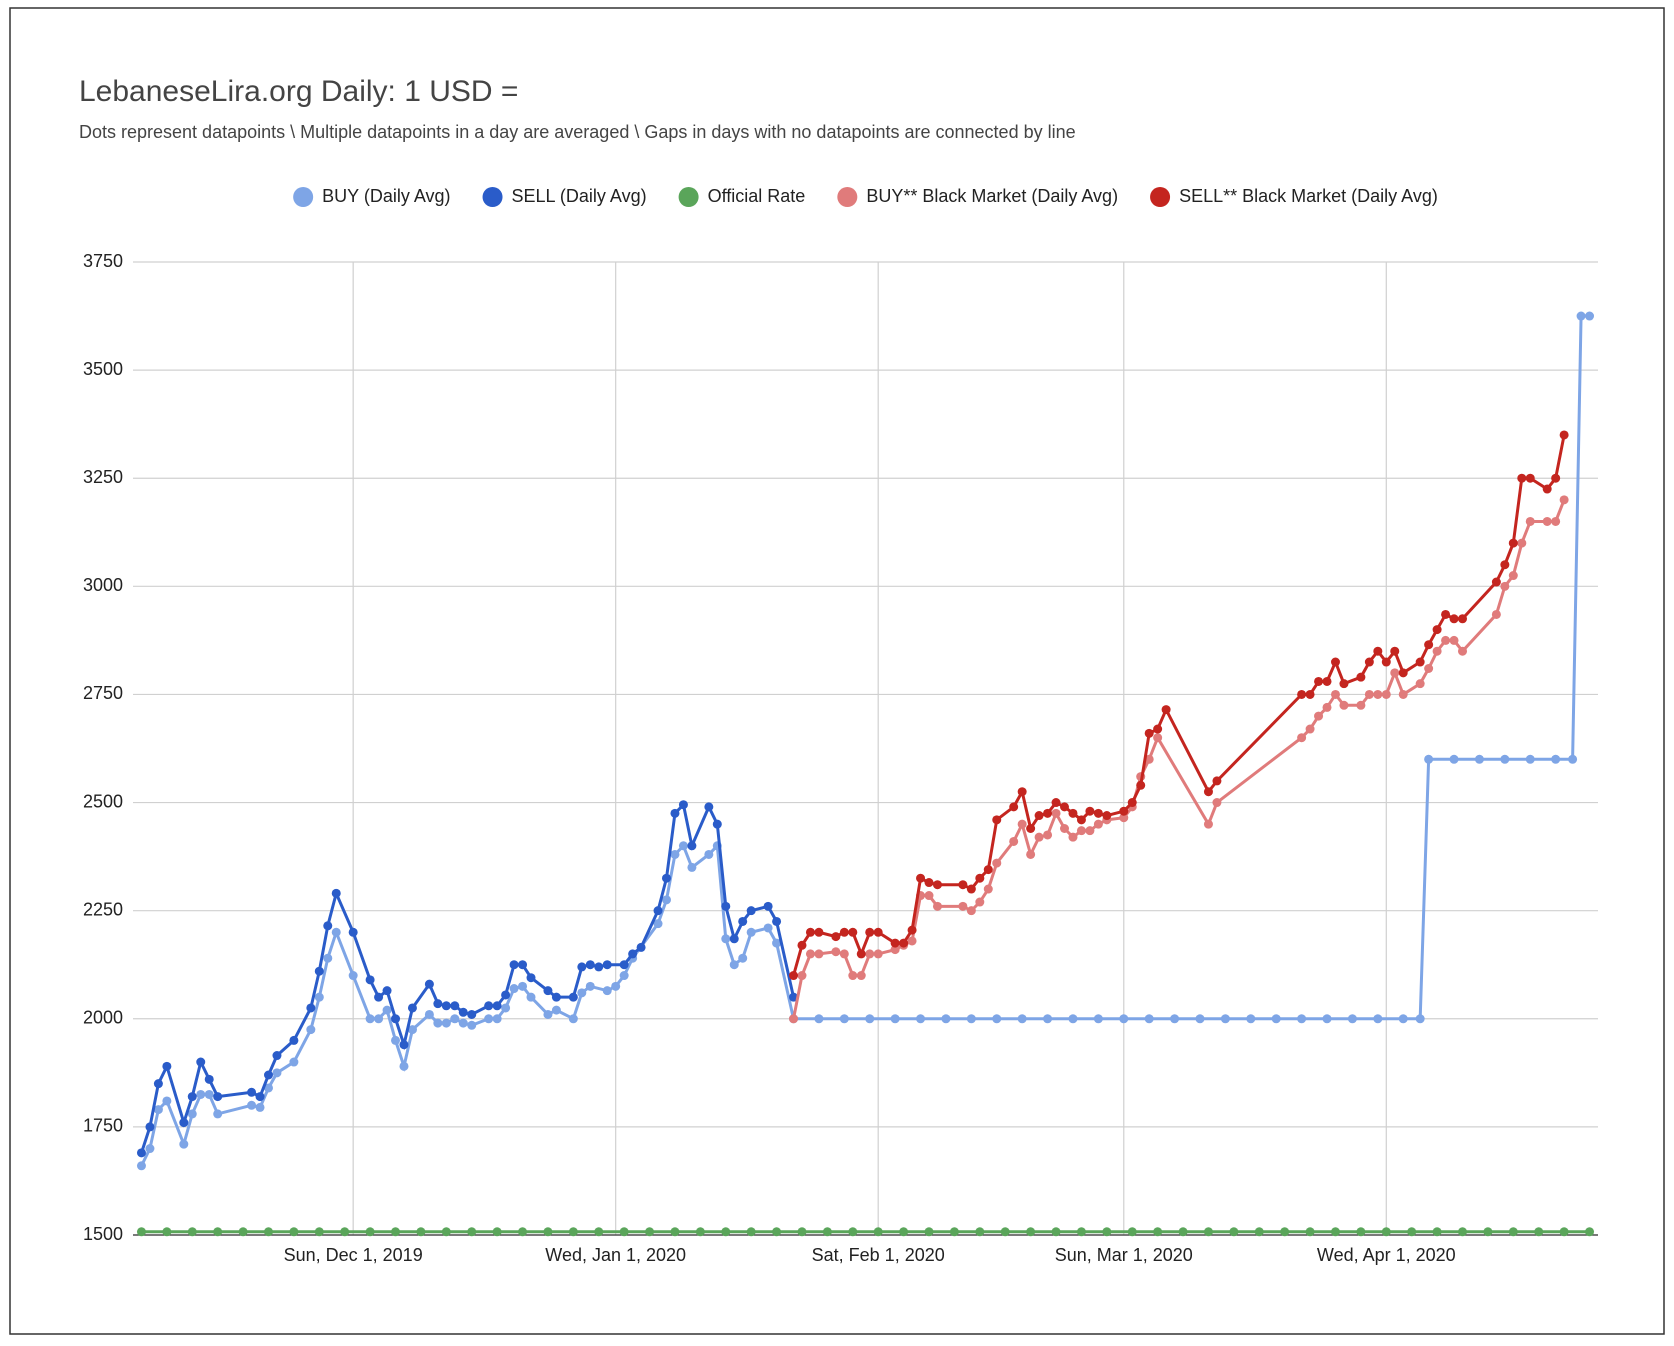  I want to click on legend-label: SELL** Black Market (Daily Avg), so click(1308, 196).